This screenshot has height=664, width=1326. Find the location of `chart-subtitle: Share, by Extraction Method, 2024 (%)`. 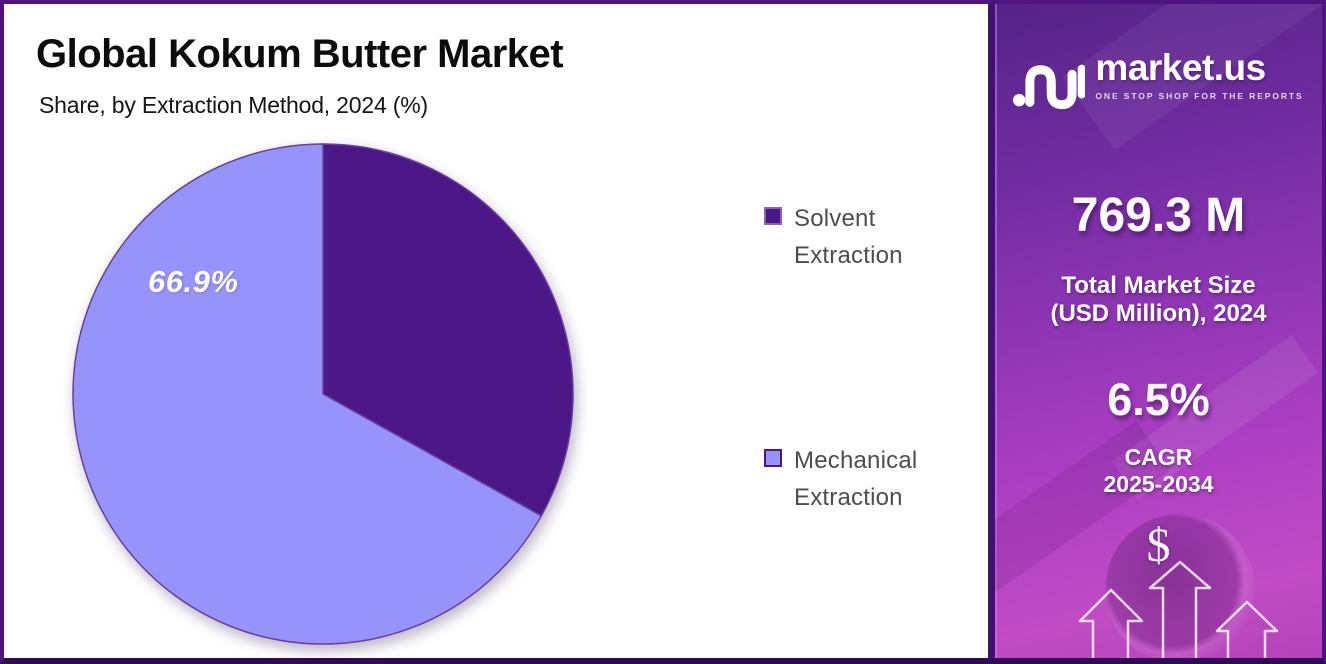

chart-subtitle: Share, by Extraction Method, 2024 (%) is located at coordinates (233, 105).